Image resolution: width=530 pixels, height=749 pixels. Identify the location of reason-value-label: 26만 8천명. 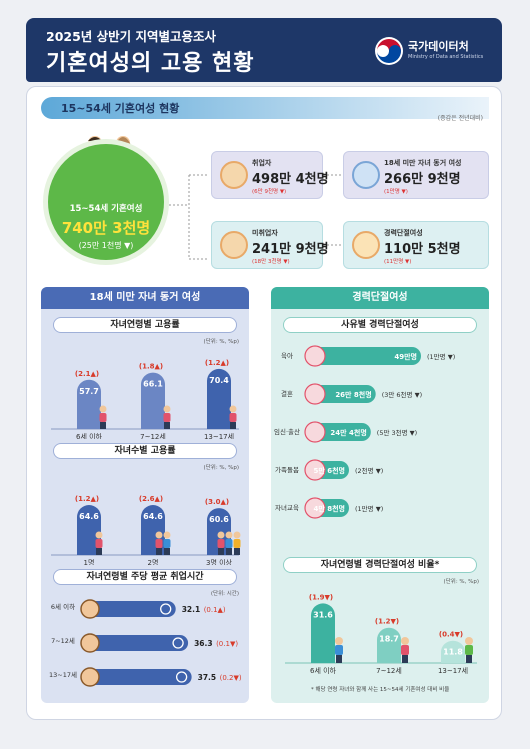
(353, 394).